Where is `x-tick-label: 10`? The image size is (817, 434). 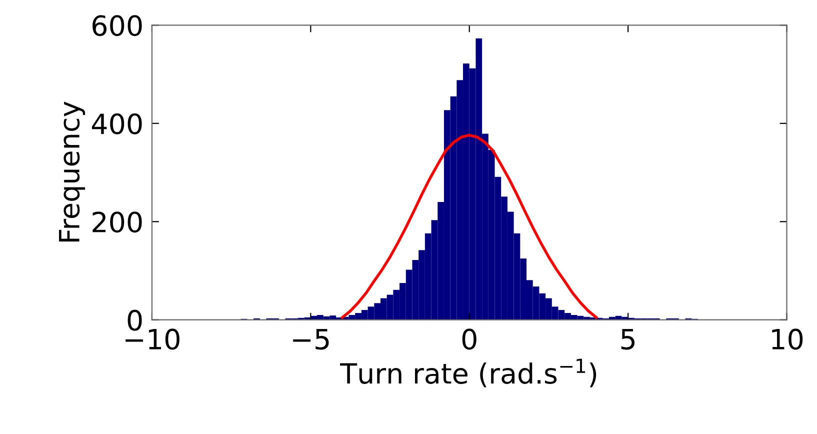
x-tick-label: 10 is located at coordinates (787, 339).